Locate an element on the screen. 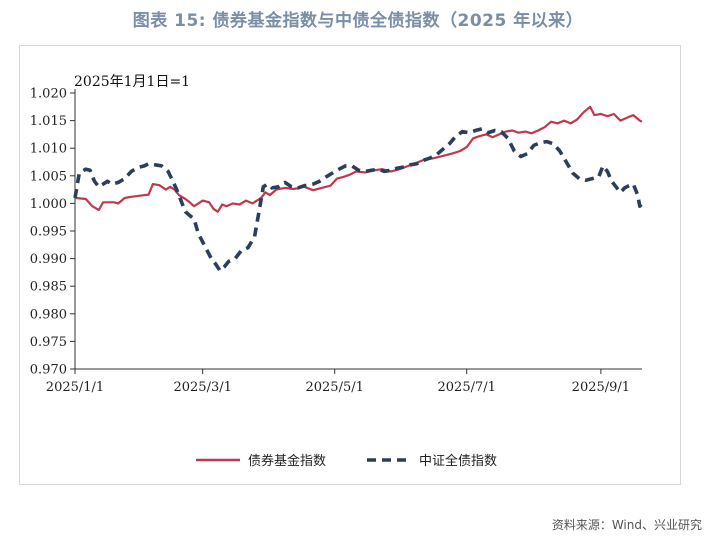  y-tick-label: 0.990 is located at coordinates (48, 259).